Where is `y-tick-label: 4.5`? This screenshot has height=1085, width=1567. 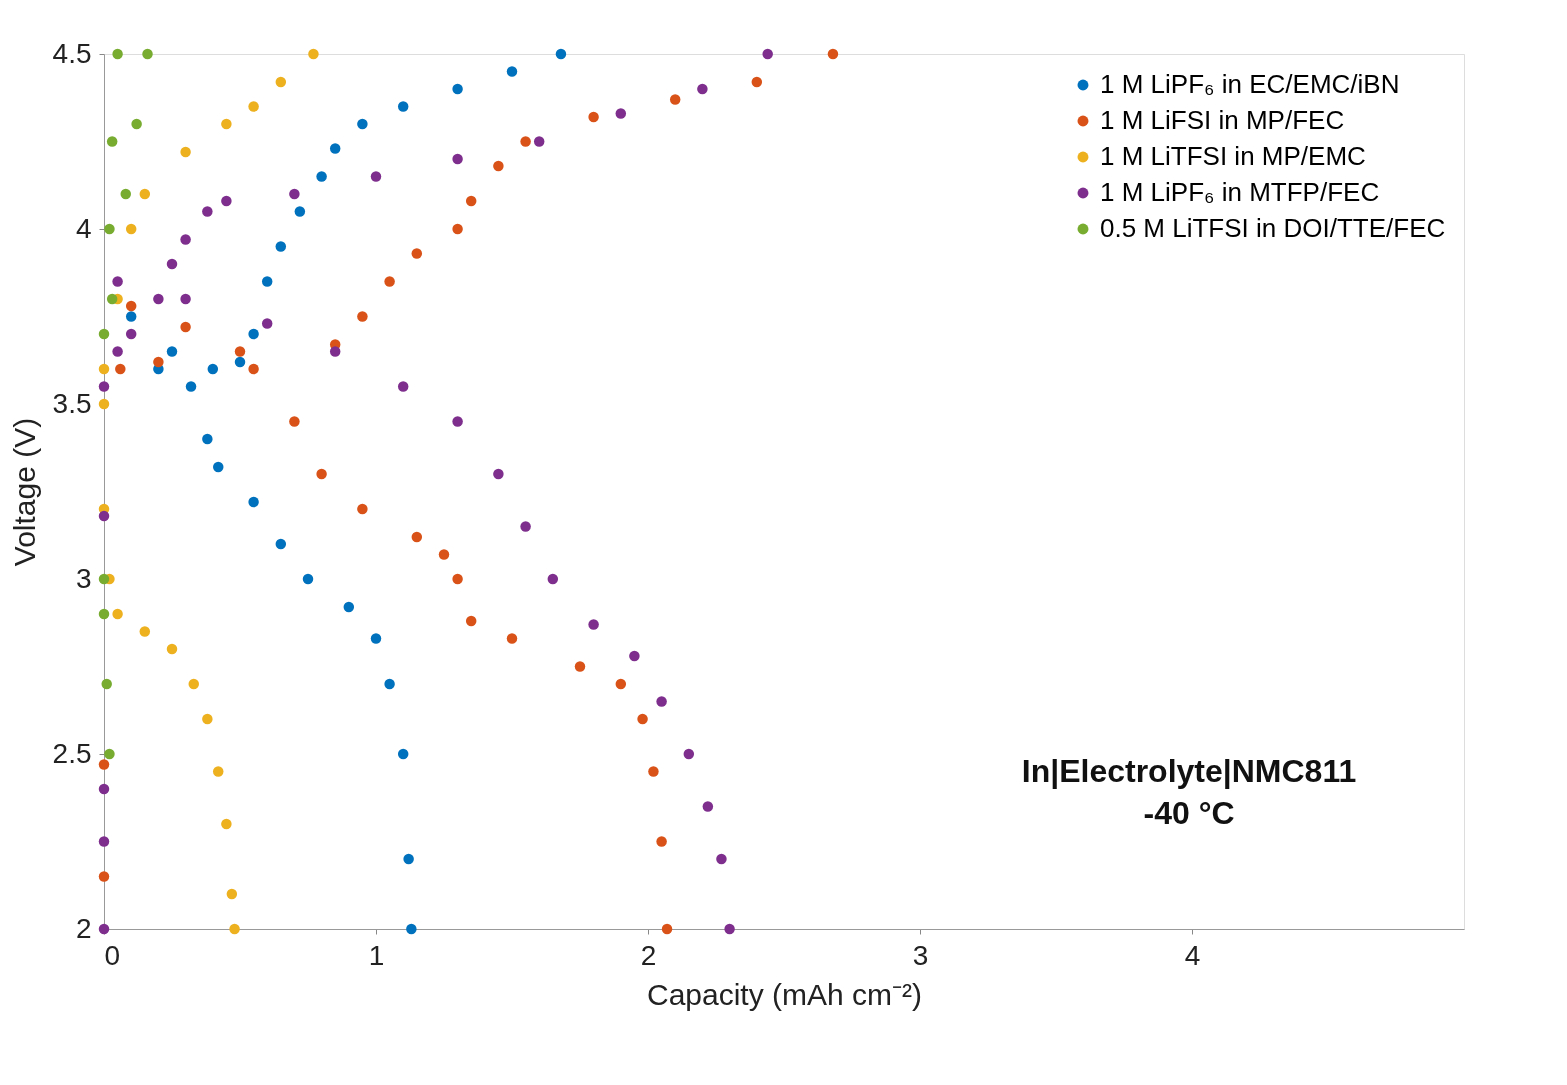
y-tick-label: 4.5 is located at coordinates (72, 53).